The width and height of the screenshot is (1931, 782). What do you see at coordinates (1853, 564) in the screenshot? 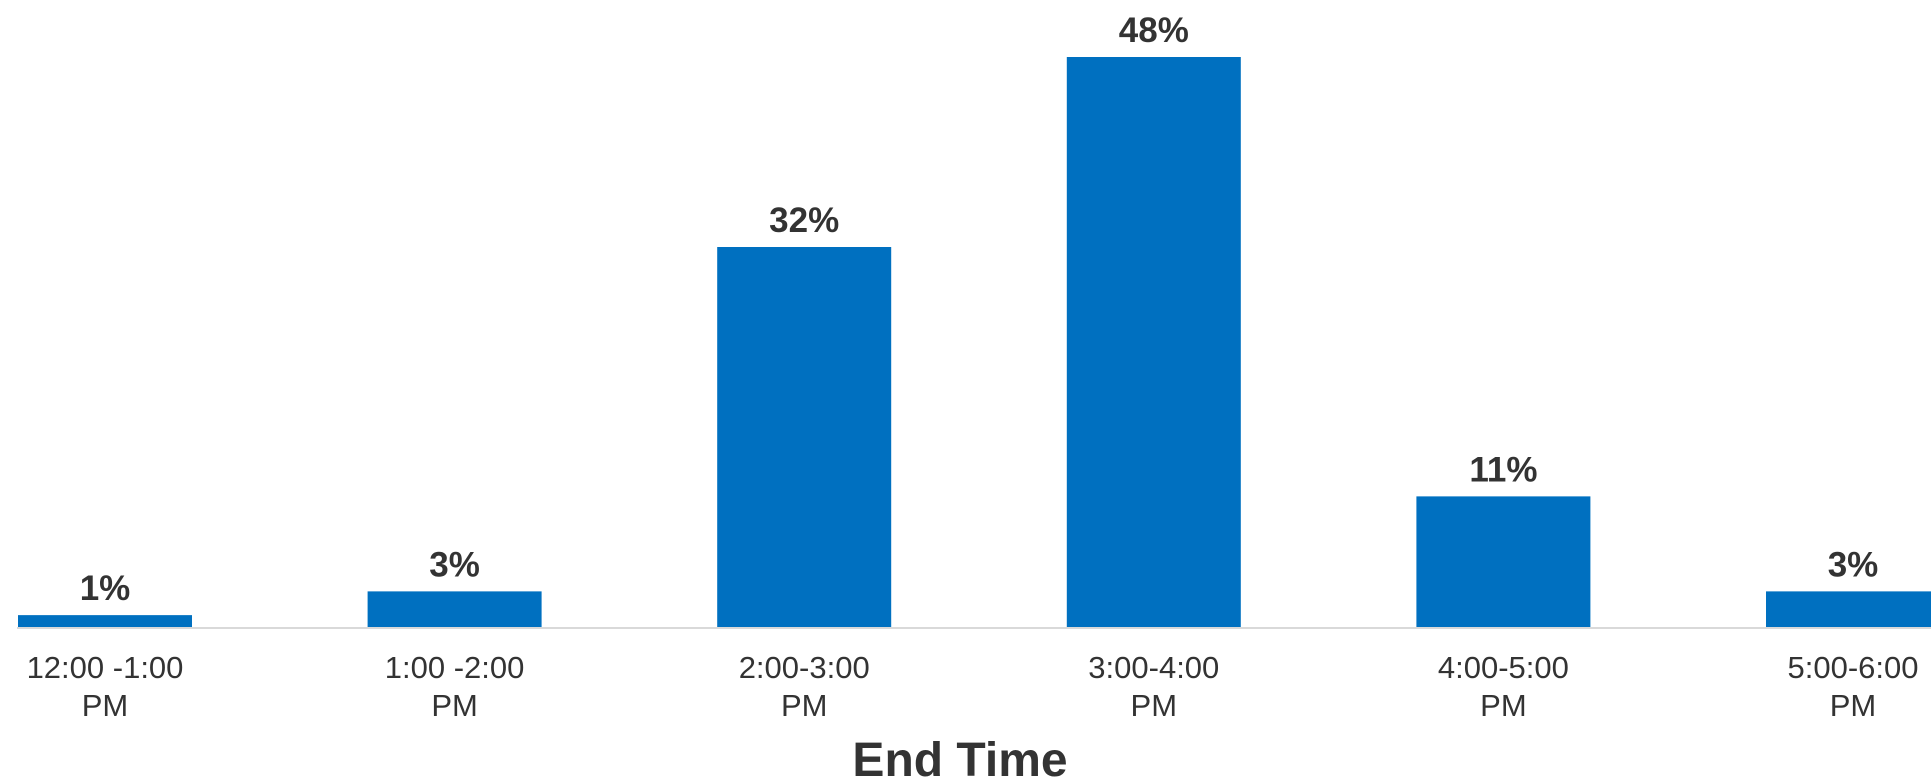
I see `value-label-6: 3%` at bounding box center [1853, 564].